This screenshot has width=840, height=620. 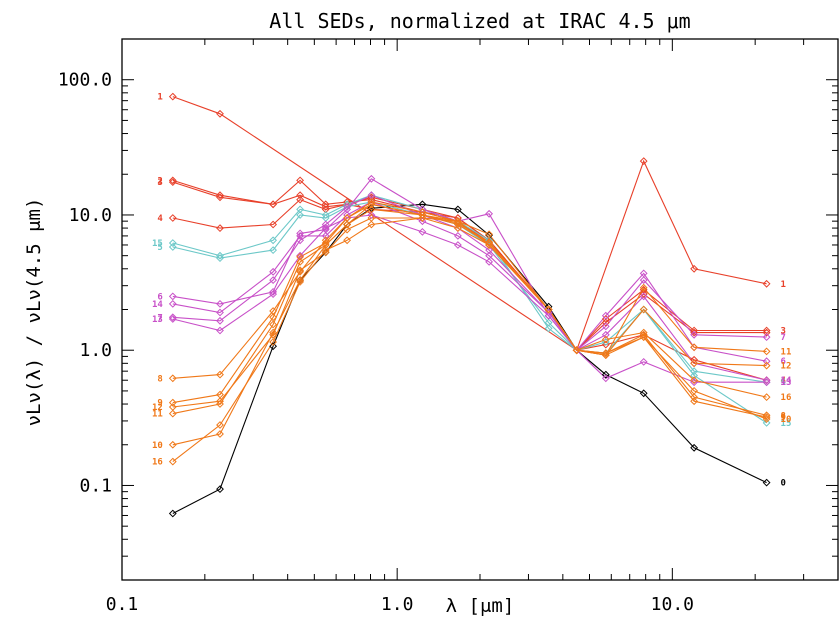 What do you see at coordinates (479, 21) in the screenshot?
I see `chart-title: All SEDs, normalized at IRAC 4.5 μm` at bounding box center [479, 21].